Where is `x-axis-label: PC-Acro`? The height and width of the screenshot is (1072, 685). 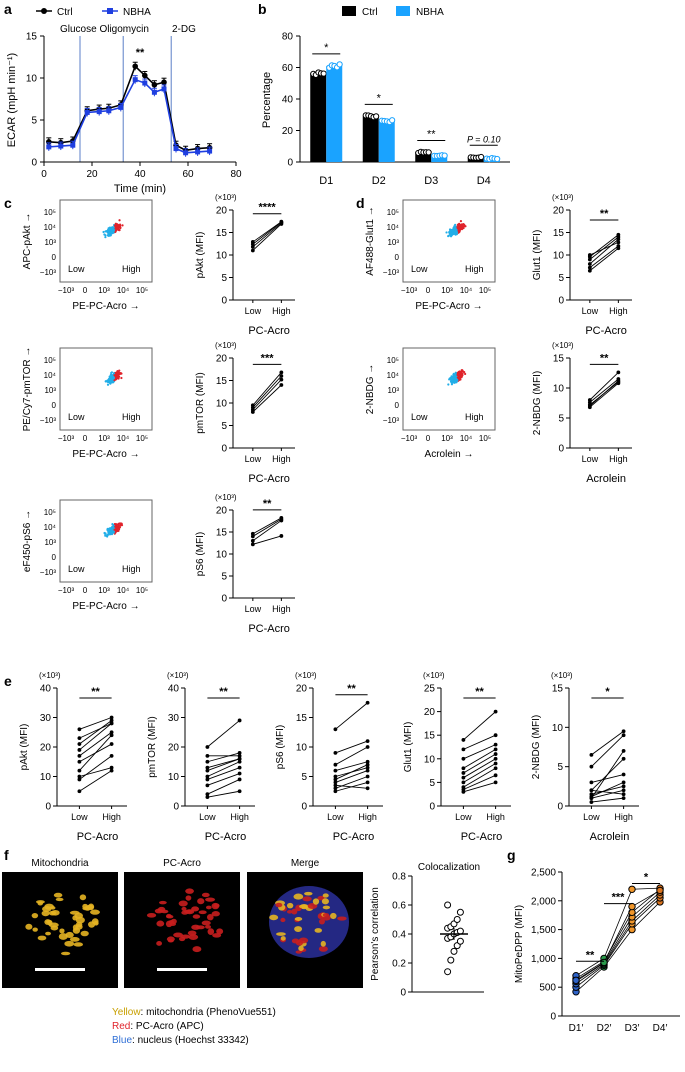 x-axis-label: PC-Acro is located at coordinates (482, 837).